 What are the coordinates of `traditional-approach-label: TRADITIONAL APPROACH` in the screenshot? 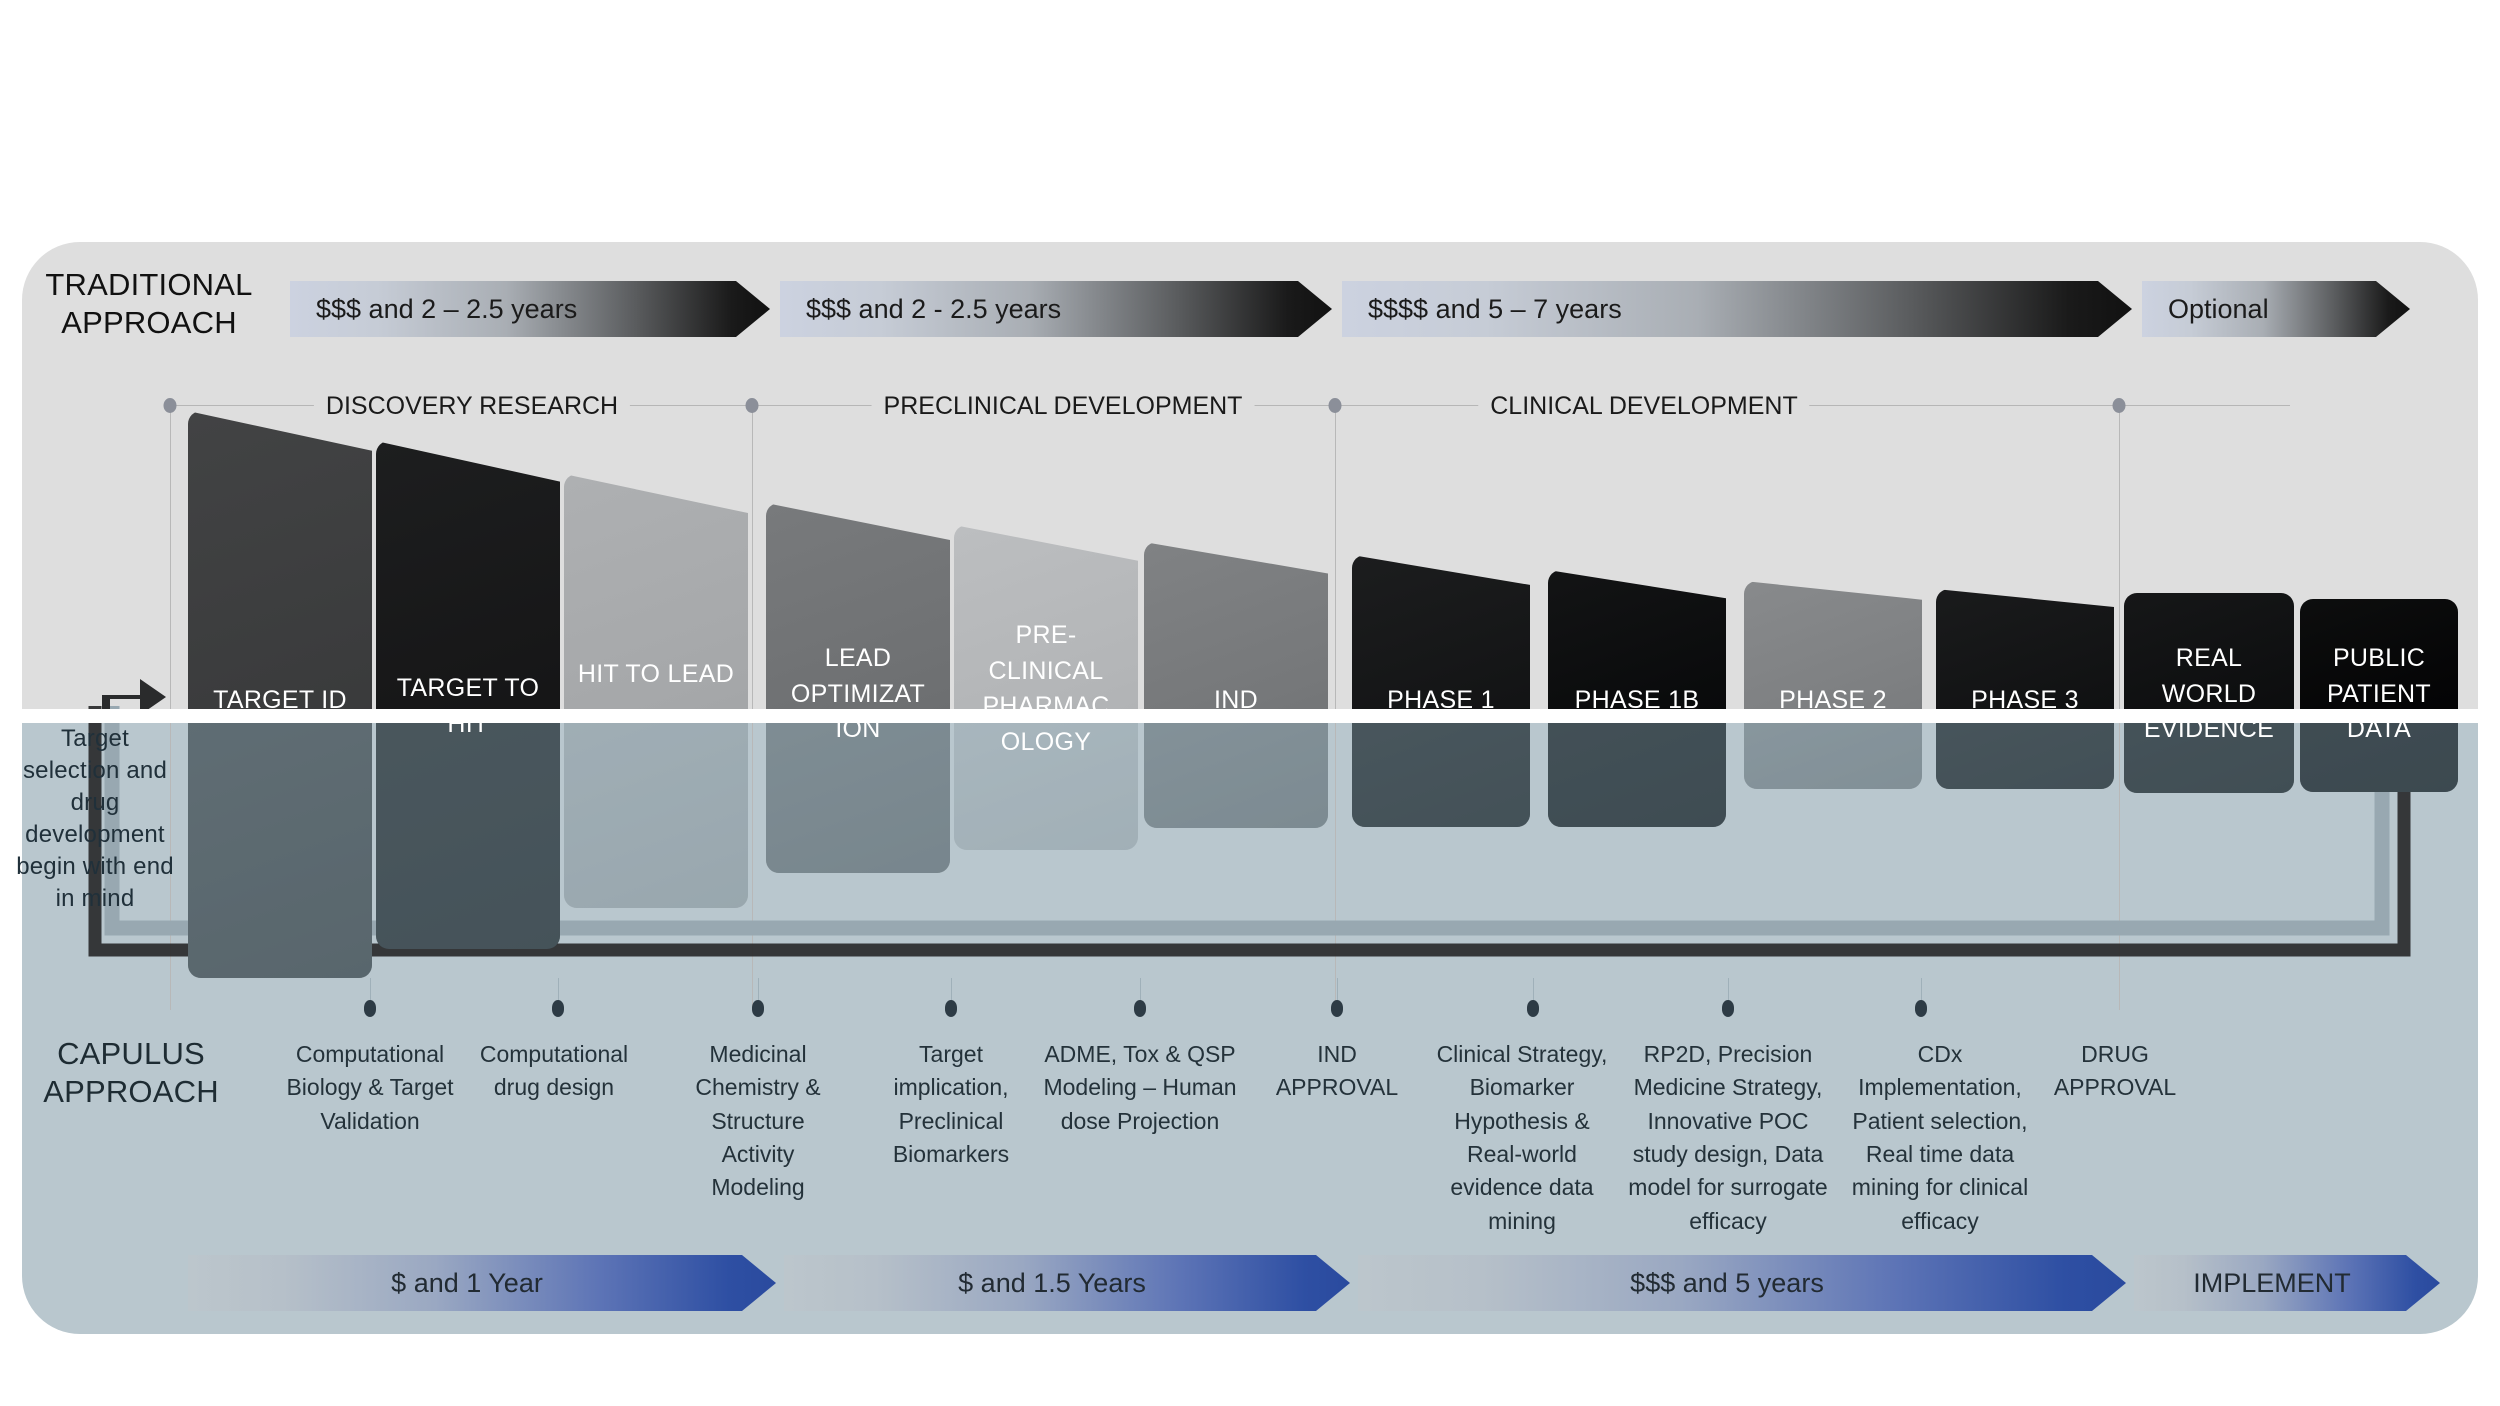 It's located at (149, 304).